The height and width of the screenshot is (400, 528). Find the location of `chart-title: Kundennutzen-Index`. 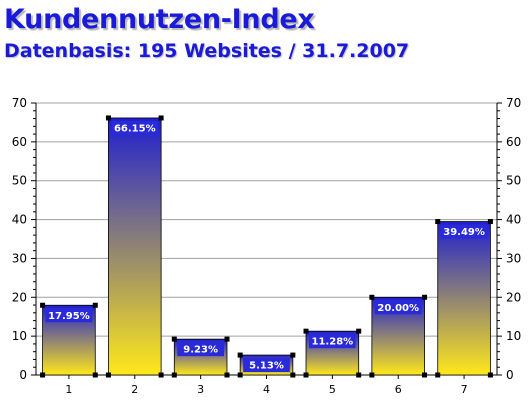

chart-title: Kundennutzen-Index is located at coordinates (159, 19).